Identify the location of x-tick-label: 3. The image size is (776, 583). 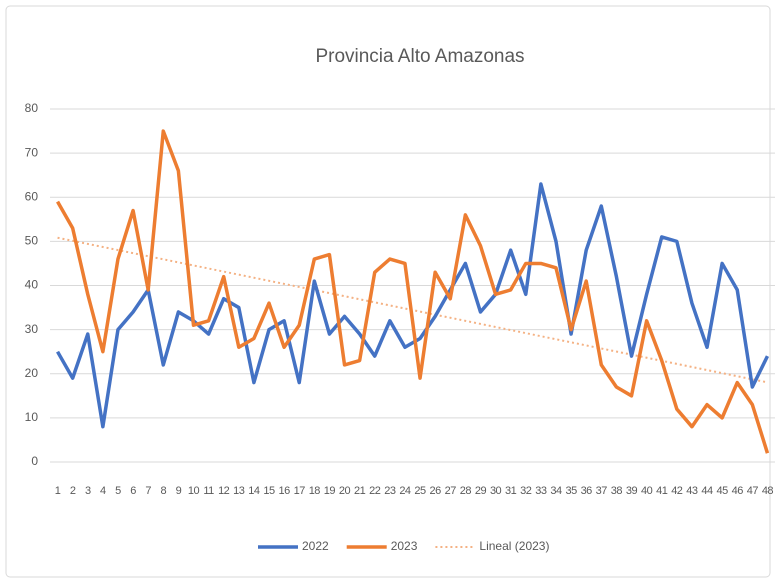
(88, 491).